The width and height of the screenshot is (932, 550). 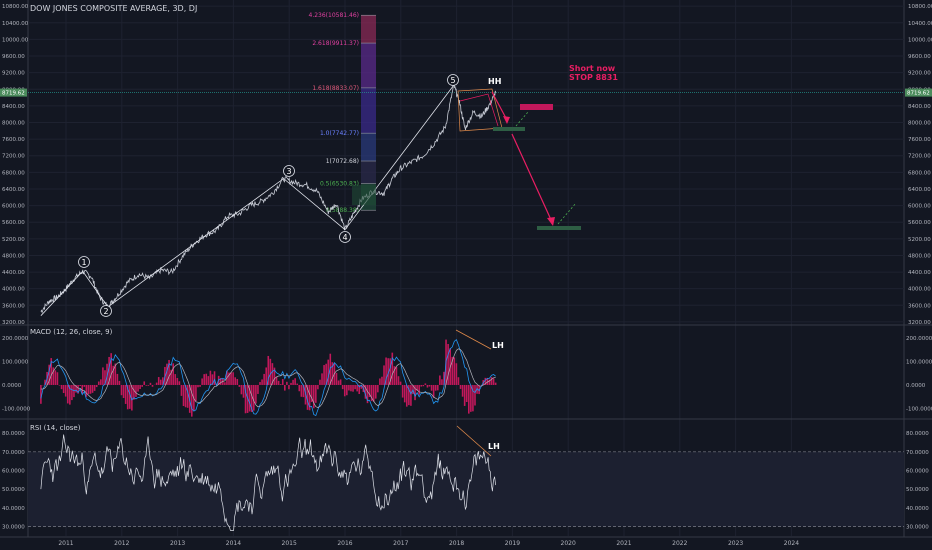 What do you see at coordinates (919, 362) in the screenshot?
I see `macd-tick-label-right: 100.0000` at bounding box center [919, 362].